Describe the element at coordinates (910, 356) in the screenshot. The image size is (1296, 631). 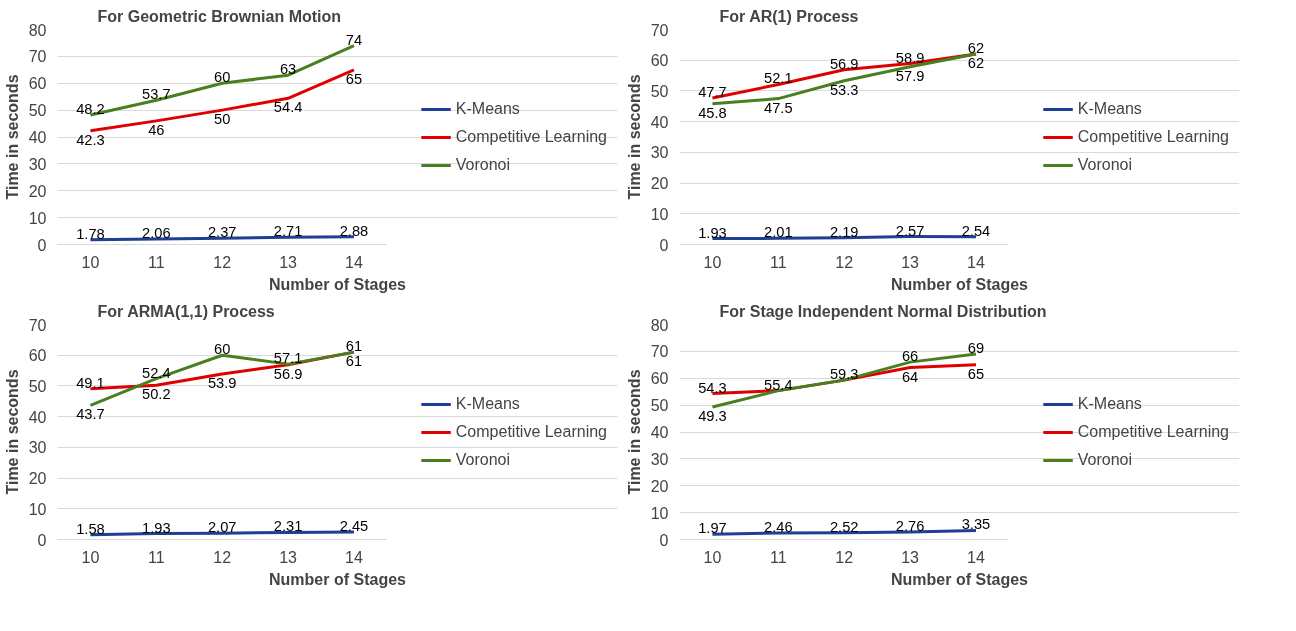
I see `data-label: 66` at that location.